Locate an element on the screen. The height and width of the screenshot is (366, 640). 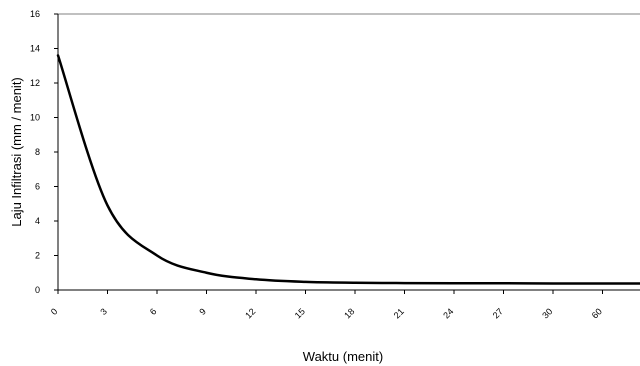
y-tick-label: 0 is located at coordinates (37, 290).